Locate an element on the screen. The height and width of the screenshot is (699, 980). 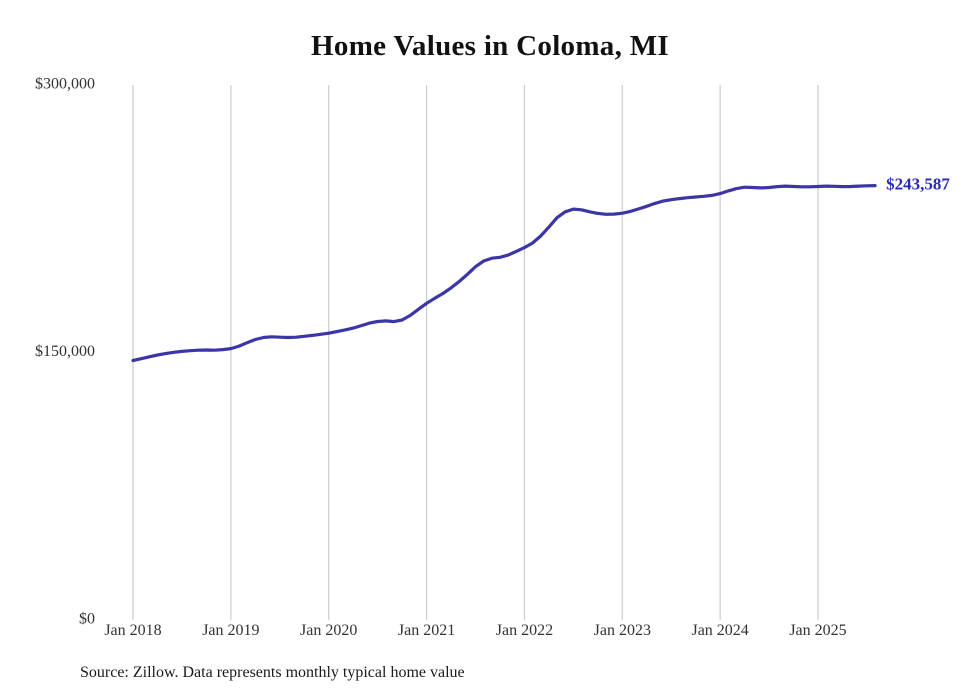
x-axis-tick-label: Jan 2020 is located at coordinates (328, 630).